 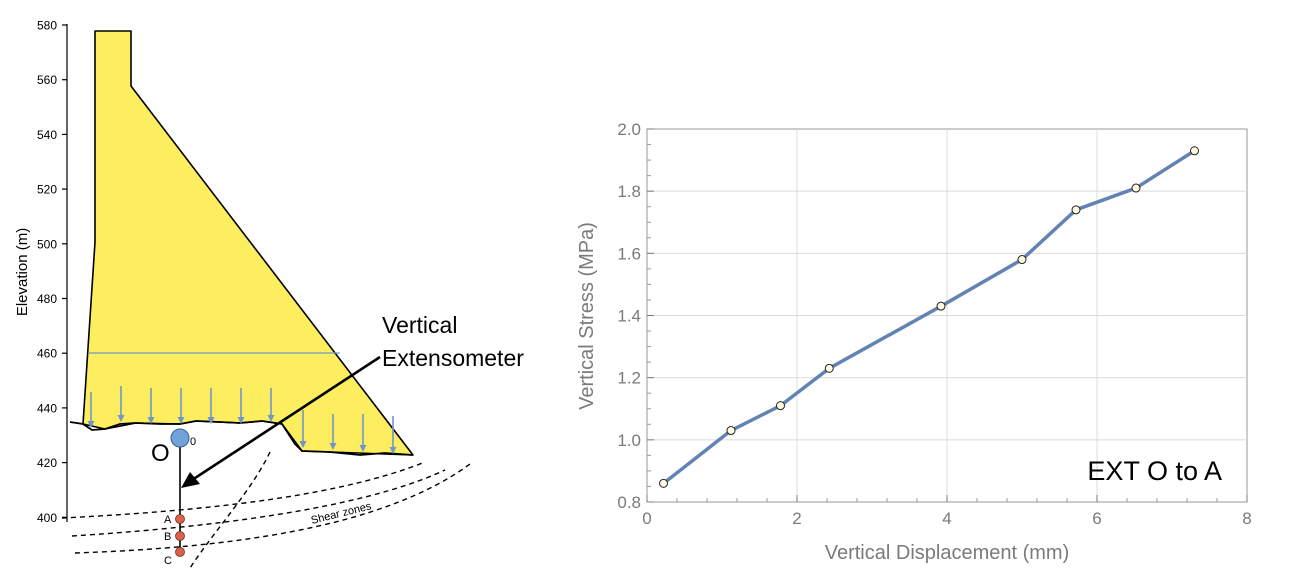 What do you see at coordinates (47, 190) in the screenshot?
I see `elevation-tick-label: 520` at bounding box center [47, 190].